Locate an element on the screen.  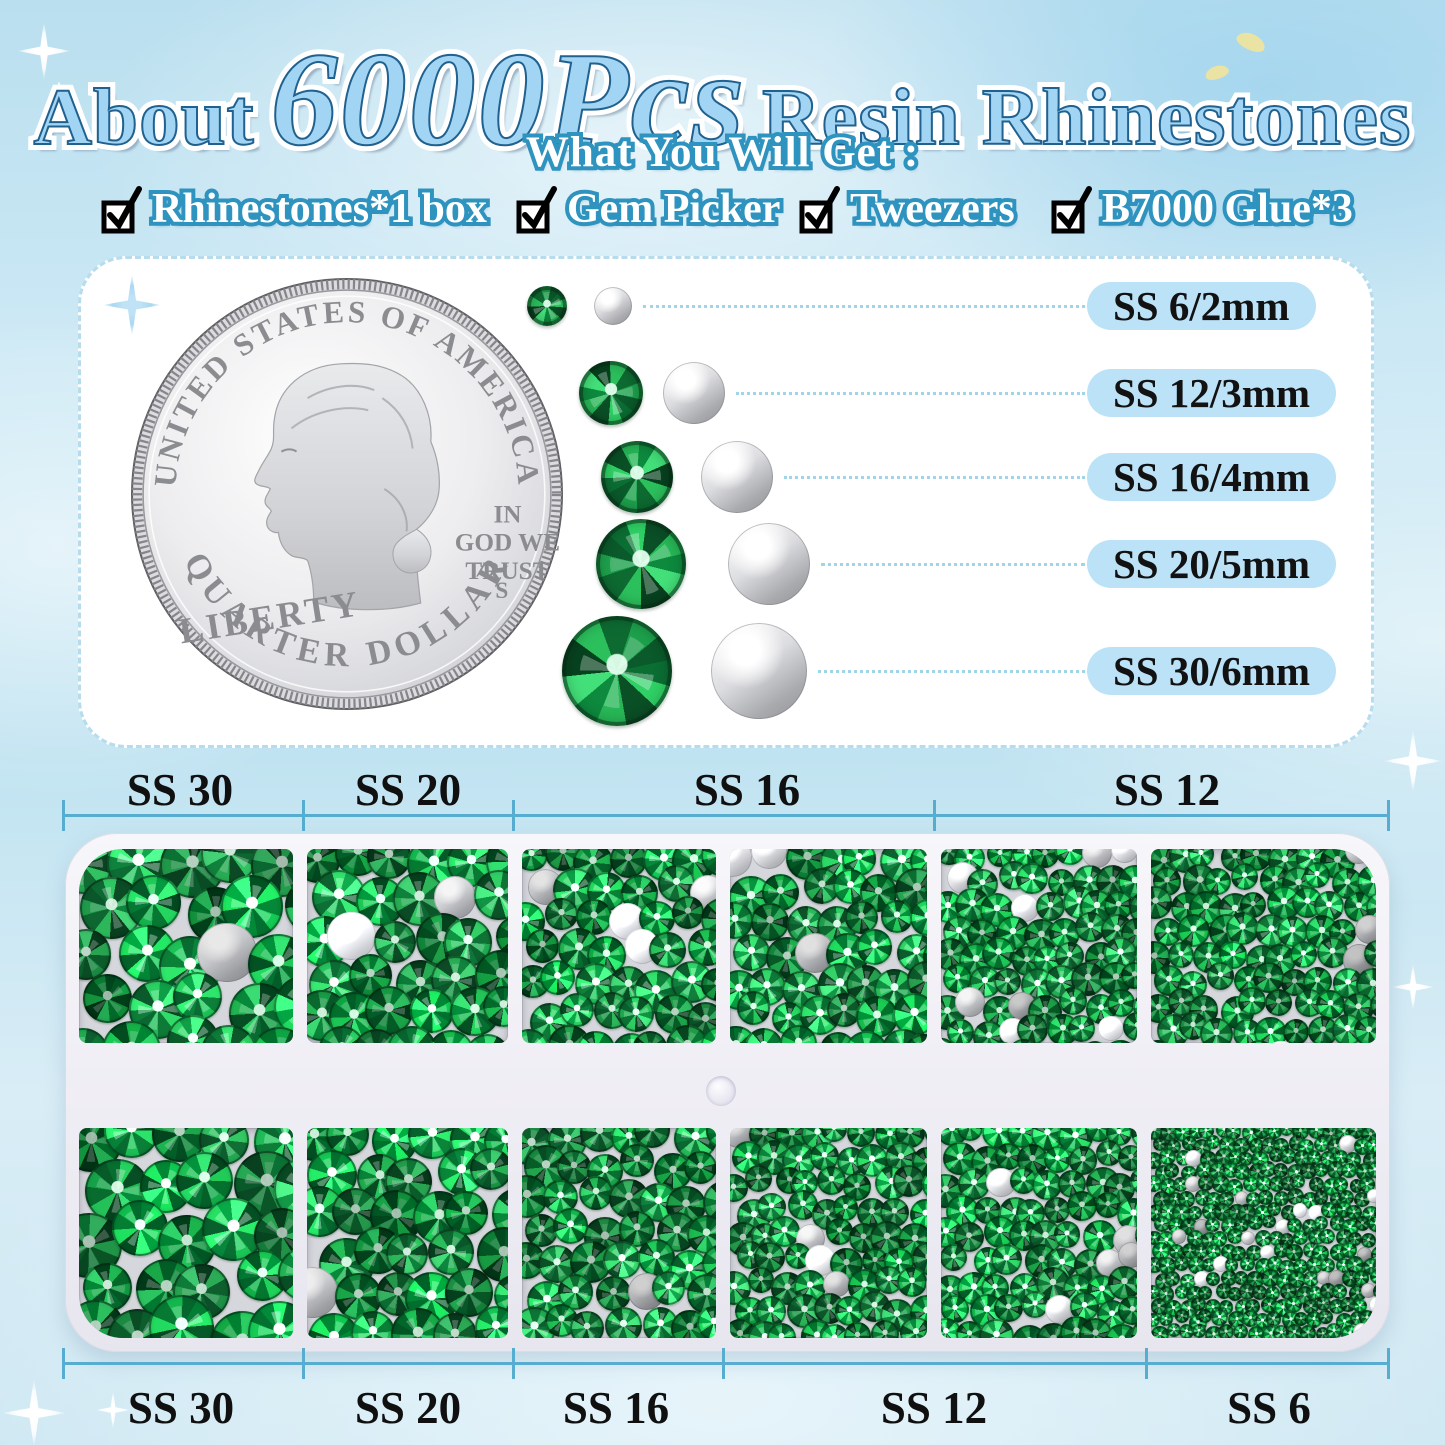
tray-cell-top-ss30 is located at coordinates (186, 946).